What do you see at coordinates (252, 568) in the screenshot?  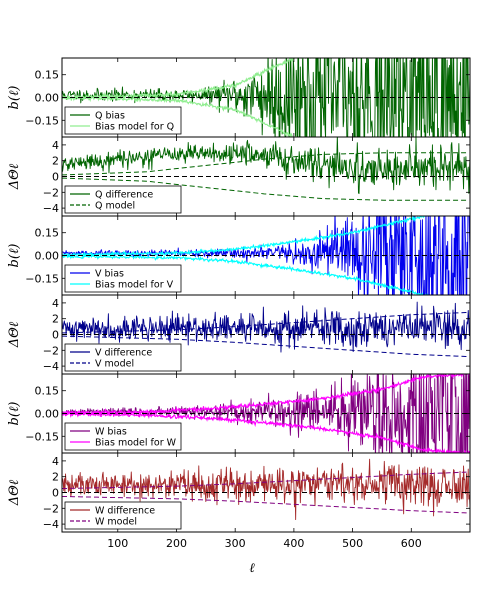 I see `x-axis-label: ℓ` at bounding box center [252, 568].